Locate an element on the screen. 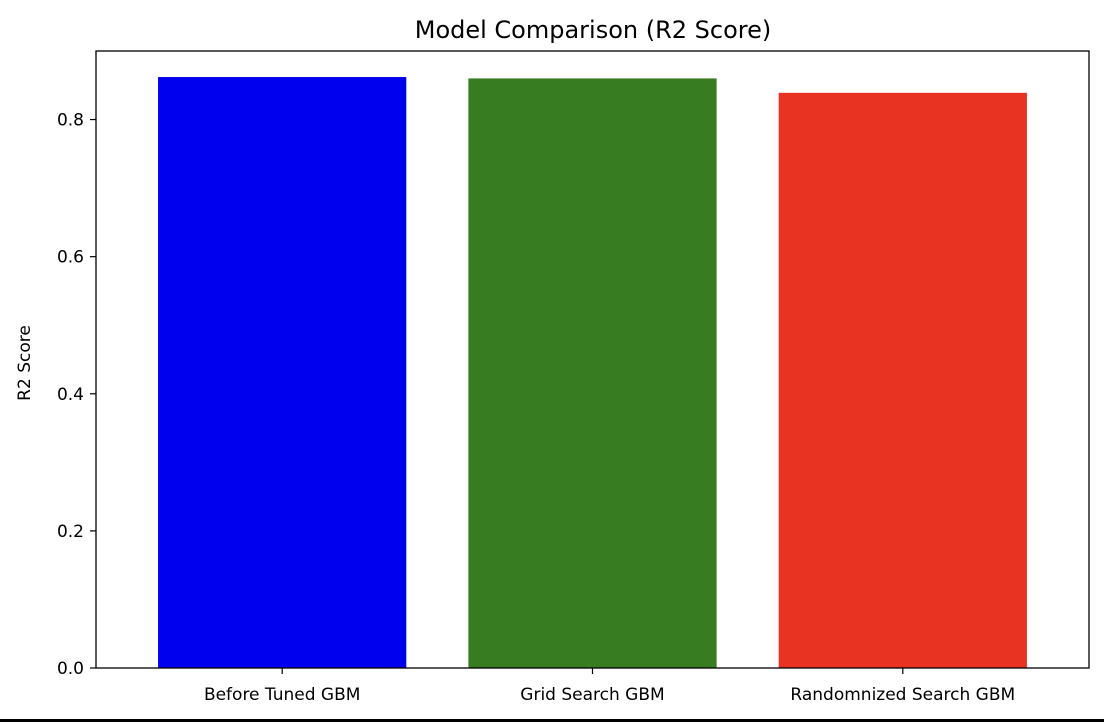 The image size is (1104, 724). x-tick-label: Randomnized Search GBM is located at coordinates (902, 695).